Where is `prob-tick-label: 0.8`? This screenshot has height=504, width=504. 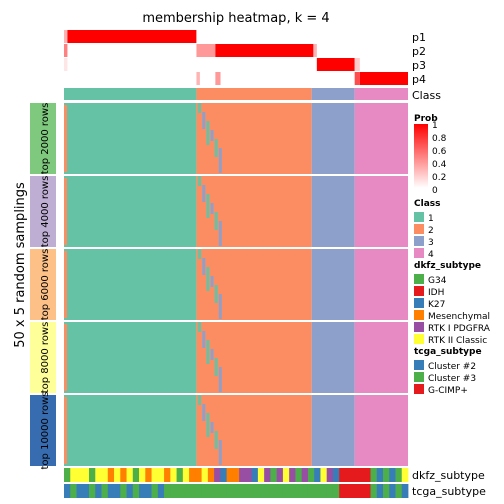 prob-tick-label: 0.8 is located at coordinates (439, 139).